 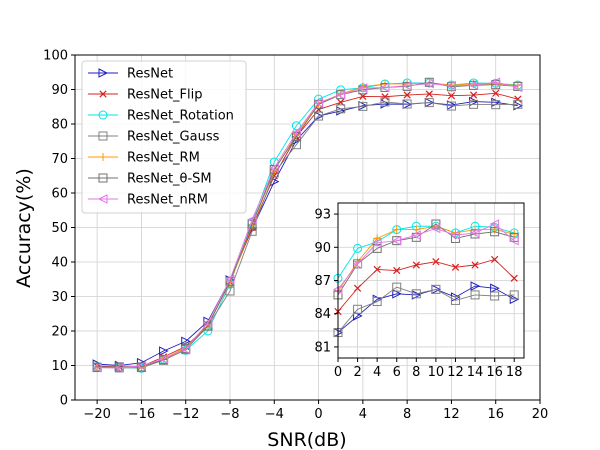 I want to click on inset-y-tick-label: 81, so click(x=322, y=347).